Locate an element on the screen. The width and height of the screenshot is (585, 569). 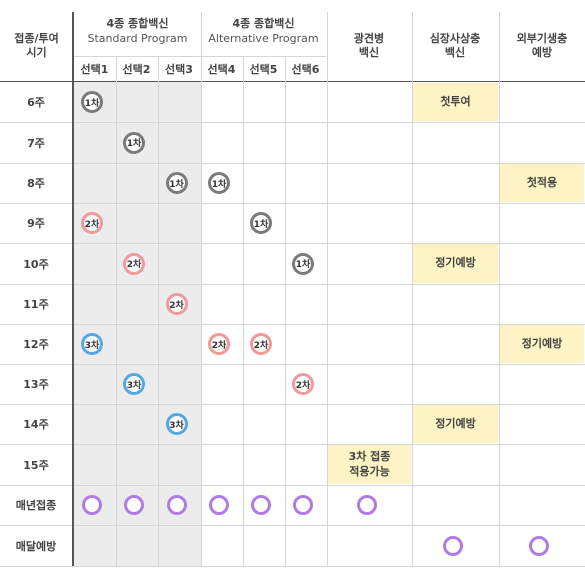
parasite-header-line2: 예방 is located at coordinates (542, 52).